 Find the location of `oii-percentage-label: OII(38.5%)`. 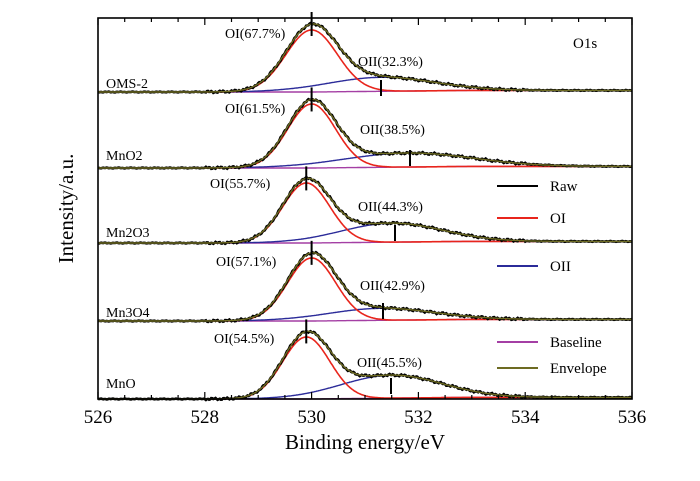

oii-percentage-label: OII(38.5%) is located at coordinates (392, 130).